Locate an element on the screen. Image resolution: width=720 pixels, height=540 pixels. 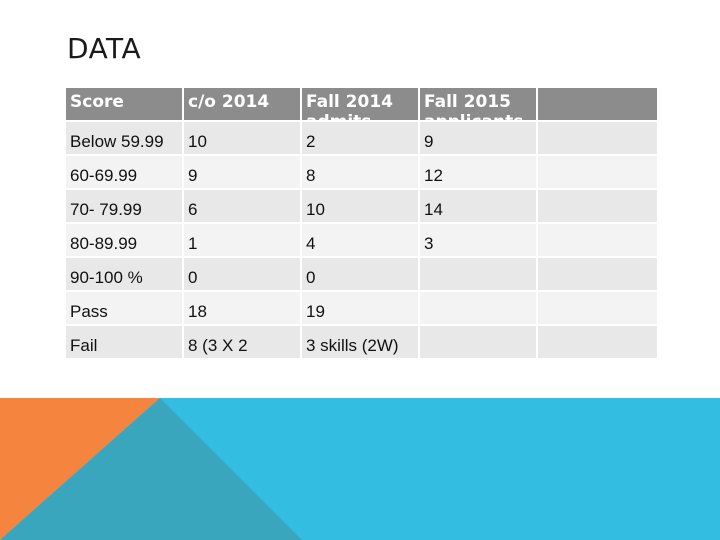
table-cell: 2 is located at coordinates (360, 138).